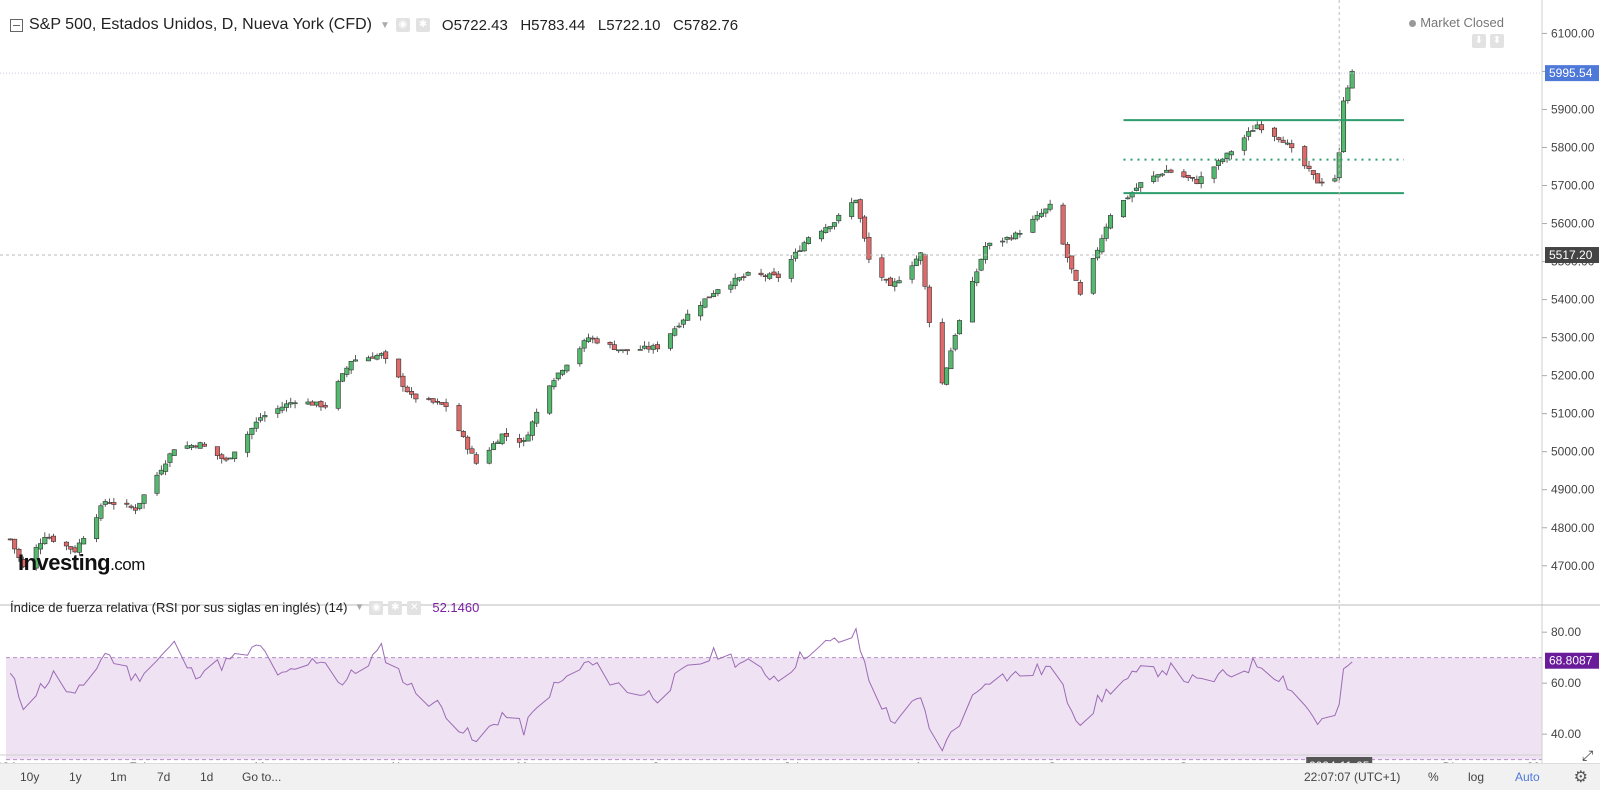  I want to click on percent-toggle: %, so click(1433, 777).